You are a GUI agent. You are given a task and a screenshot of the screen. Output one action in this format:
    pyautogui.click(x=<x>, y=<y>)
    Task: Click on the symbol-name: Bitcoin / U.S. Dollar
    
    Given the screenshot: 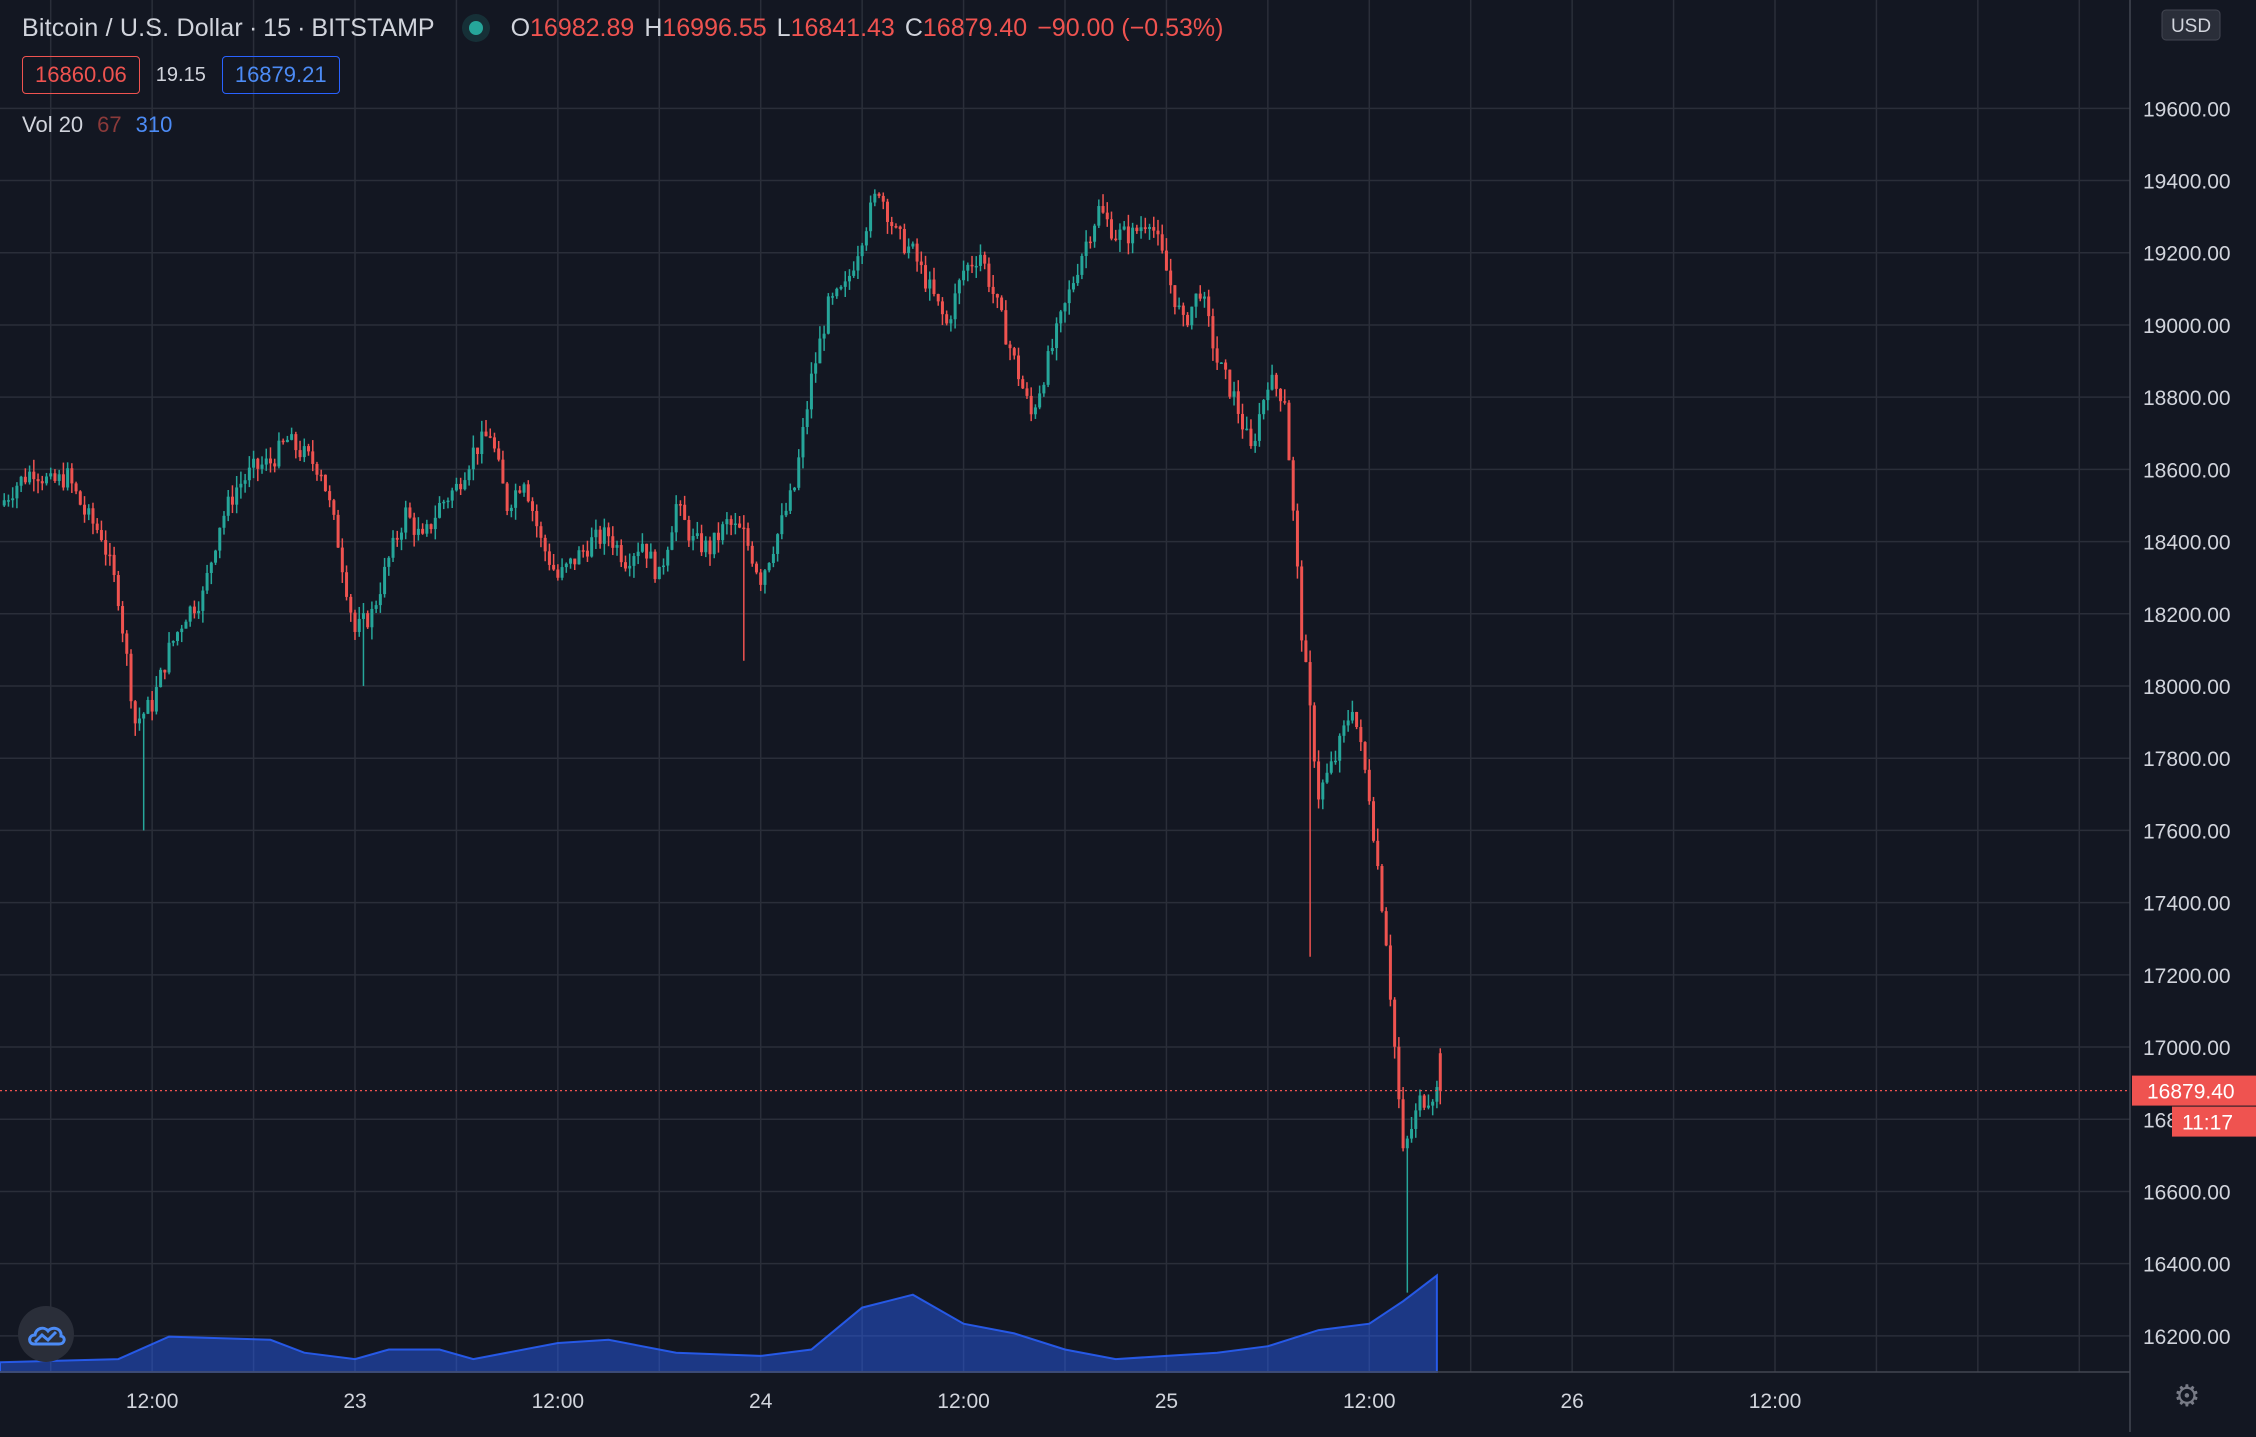 What is the action you would take?
    pyautogui.click(x=132, y=27)
    